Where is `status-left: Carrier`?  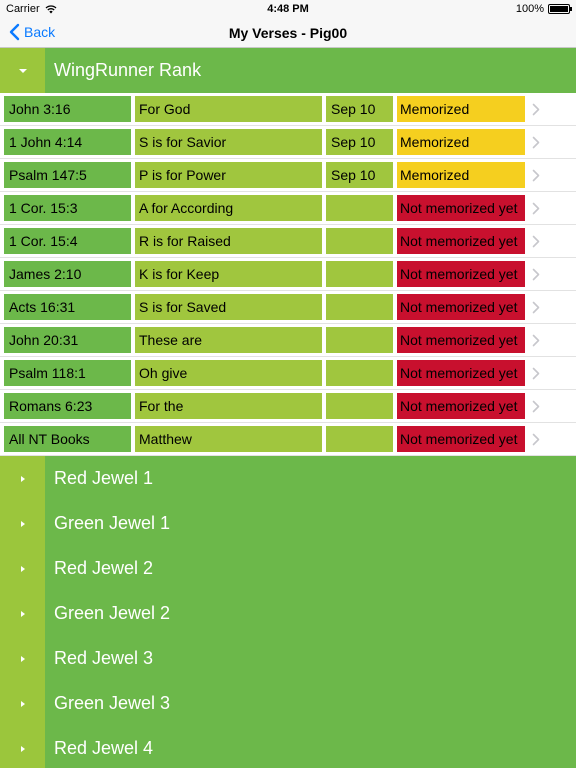
status-left: Carrier is located at coordinates (31, 9).